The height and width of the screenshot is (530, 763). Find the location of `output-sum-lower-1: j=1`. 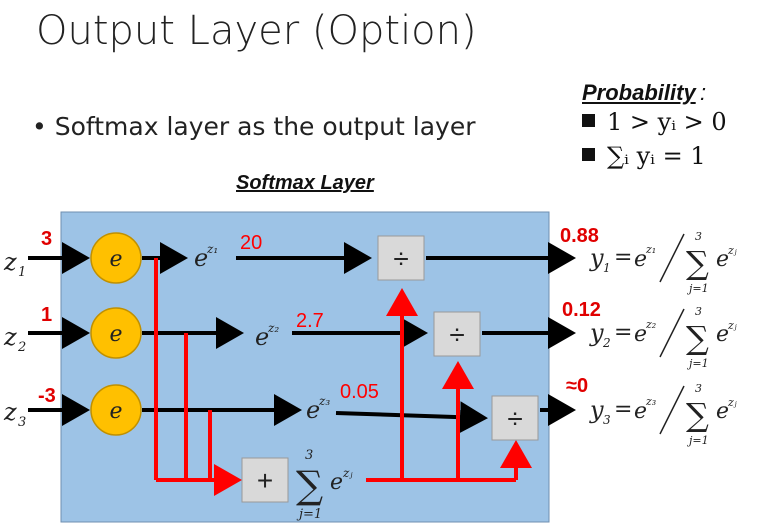

output-sum-lower-1: j=1 is located at coordinates (697, 288).